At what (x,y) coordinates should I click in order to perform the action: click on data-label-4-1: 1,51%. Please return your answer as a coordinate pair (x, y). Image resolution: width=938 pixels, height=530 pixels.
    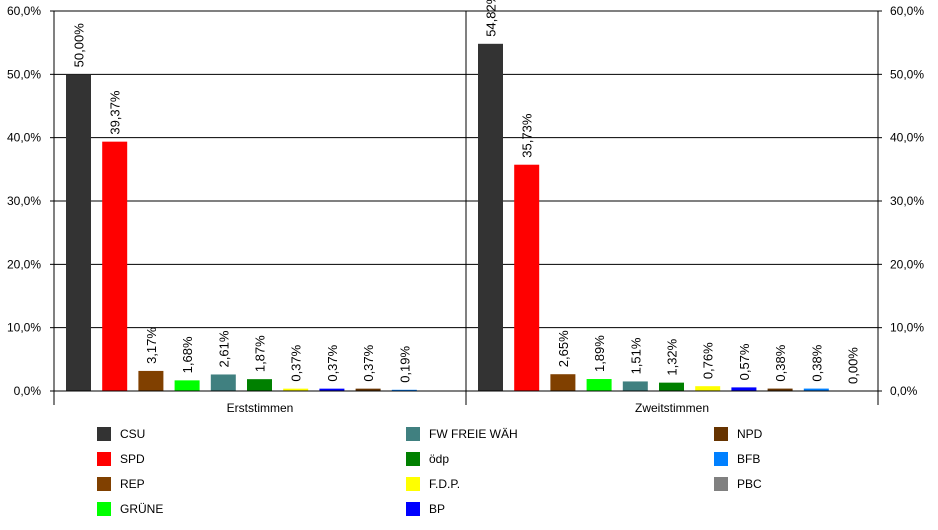
    Looking at the image, I should click on (635, 355).